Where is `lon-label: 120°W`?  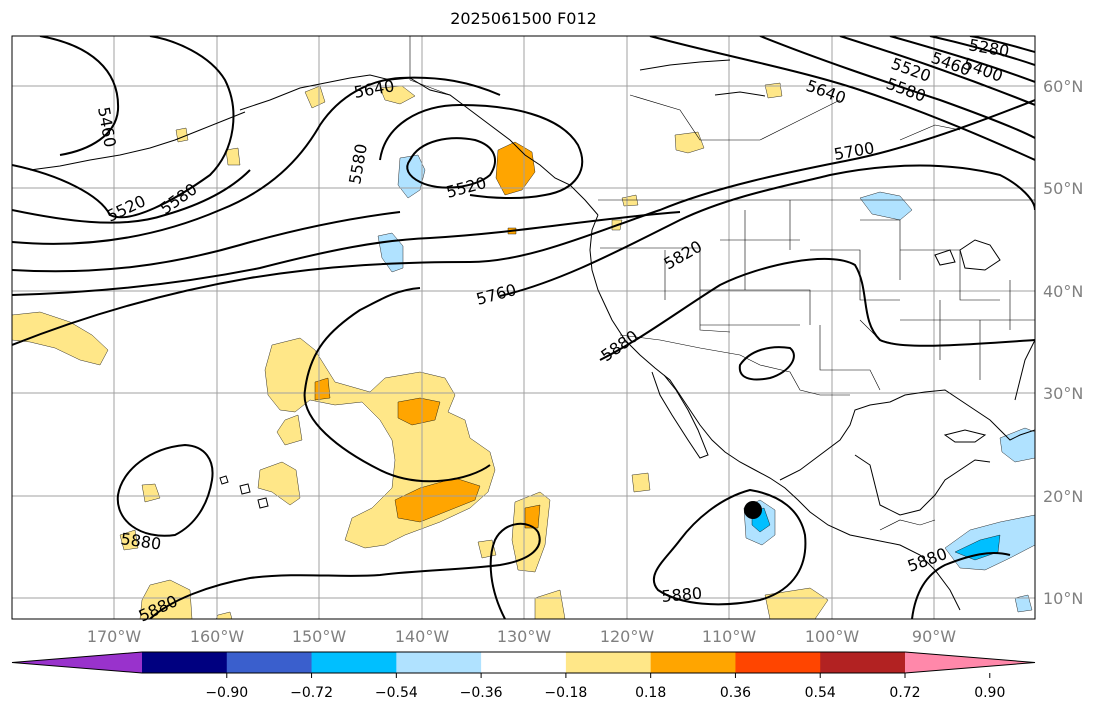
lon-label: 120°W is located at coordinates (627, 636).